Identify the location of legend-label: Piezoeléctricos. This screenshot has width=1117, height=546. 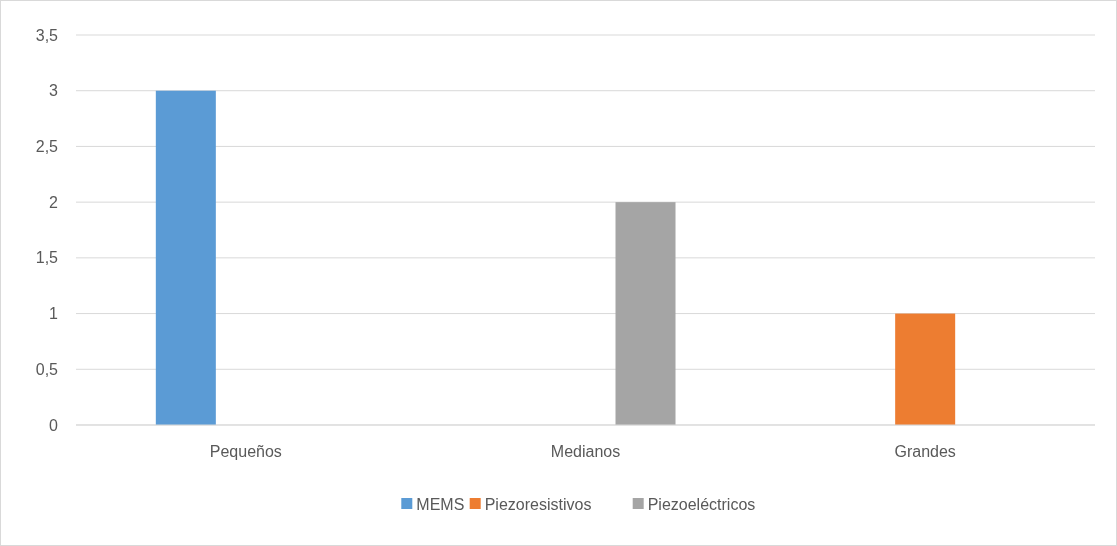
(701, 504).